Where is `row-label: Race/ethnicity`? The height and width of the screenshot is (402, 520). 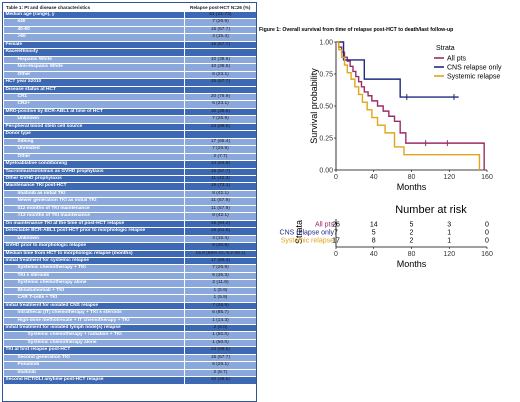 row-label: Race/ethnicity is located at coordinates (94, 52).